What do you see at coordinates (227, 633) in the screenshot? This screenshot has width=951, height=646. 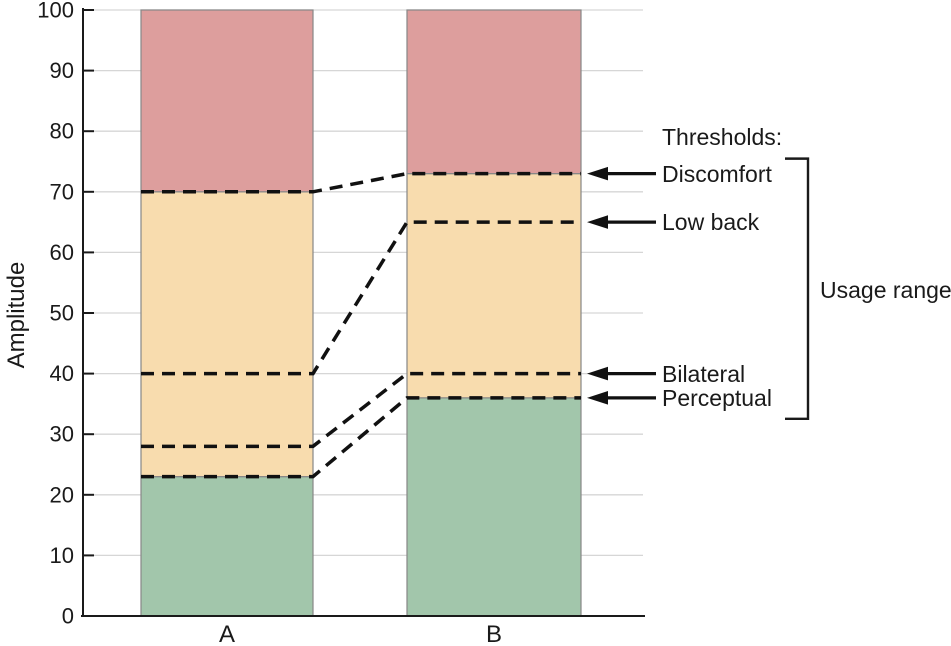 I see `x-category-label: A` at bounding box center [227, 633].